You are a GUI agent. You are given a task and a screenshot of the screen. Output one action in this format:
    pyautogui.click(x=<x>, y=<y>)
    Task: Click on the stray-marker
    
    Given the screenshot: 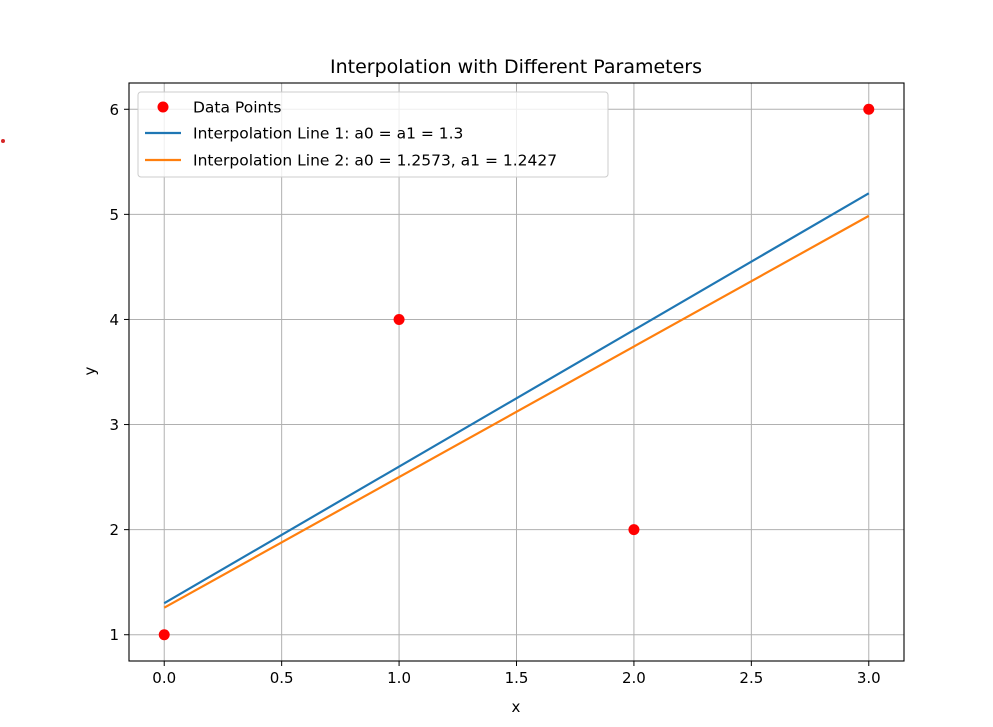 What is the action you would take?
    pyautogui.click(x=3, y=141)
    